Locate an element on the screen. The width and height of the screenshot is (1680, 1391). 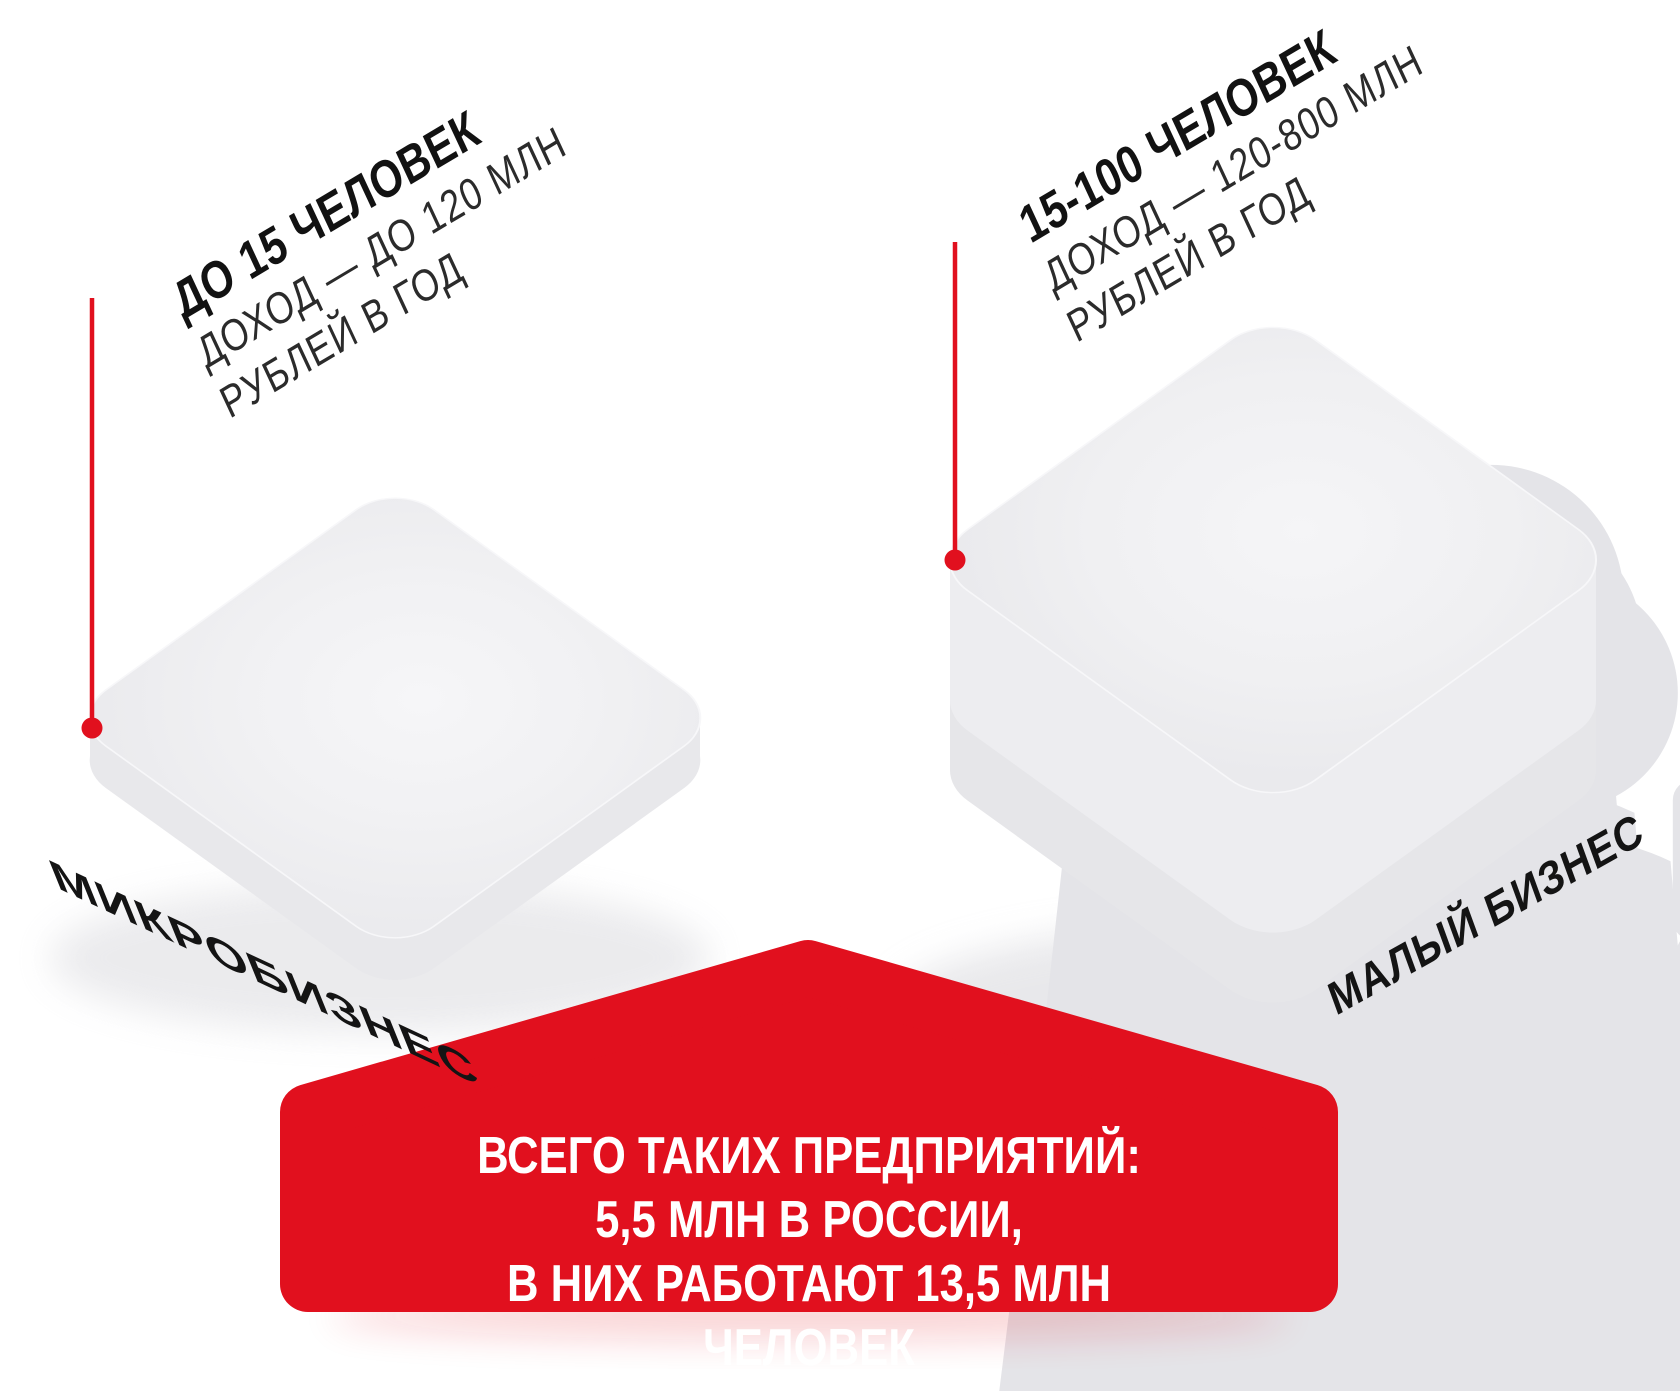
micro-callout-dot is located at coordinates (92, 728).